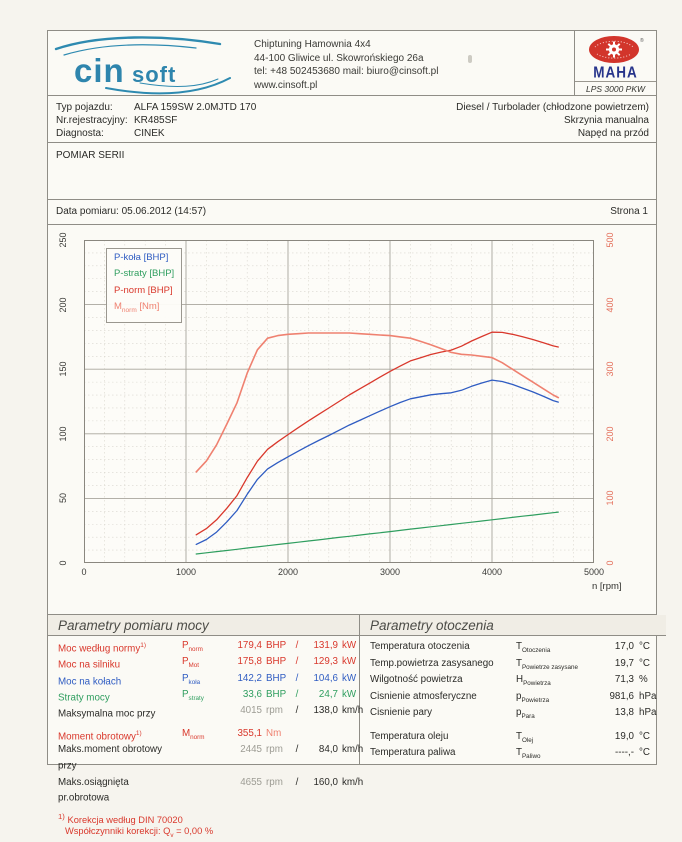  Describe the element at coordinates (610, 369) in the screenshot. I see `axis-tick-label: 300` at that location.